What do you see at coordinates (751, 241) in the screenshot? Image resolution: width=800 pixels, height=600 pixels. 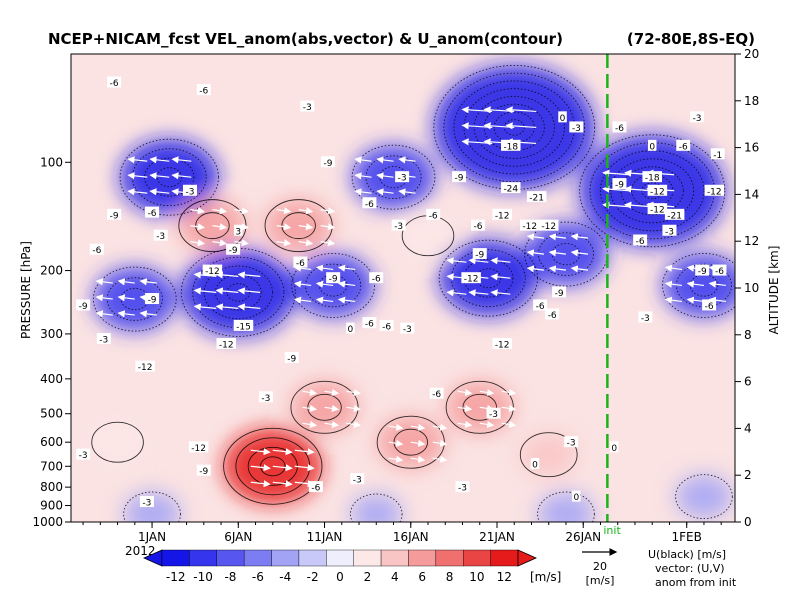 I see `y-altitude-tick-label: 12` at bounding box center [751, 241].